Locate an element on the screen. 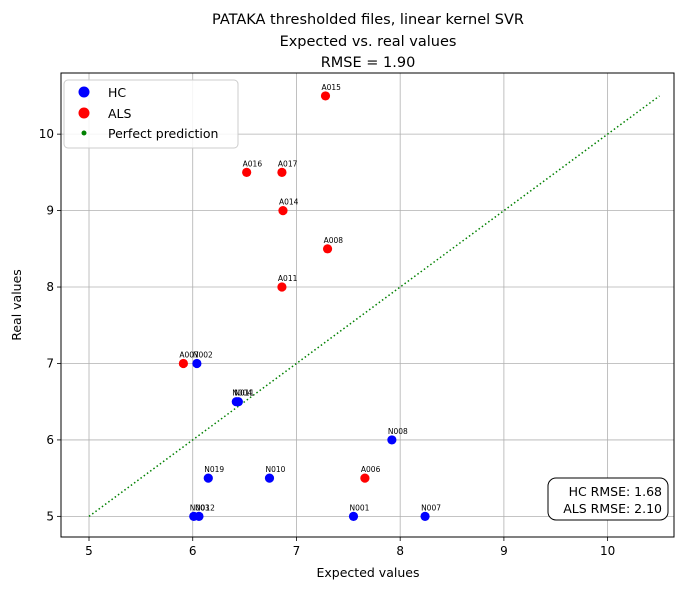  chart-title-line-2: Expected vs. real values is located at coordinates (368, 42).